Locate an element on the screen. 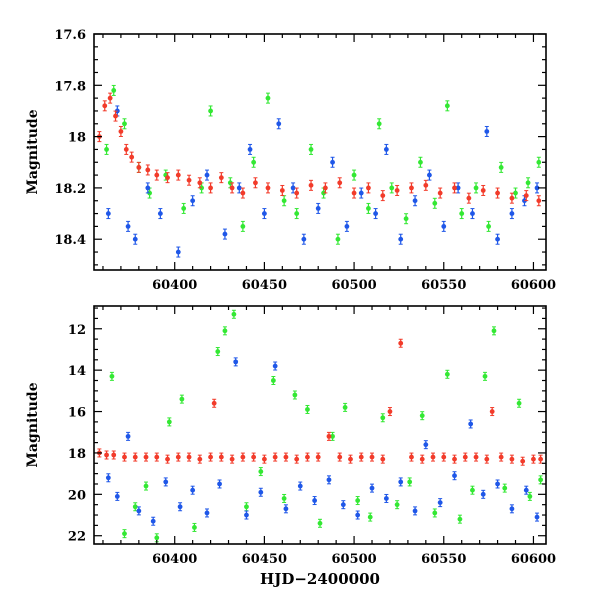  x-axis-label: HJD−2400000 is located at coordinates (320, 579).